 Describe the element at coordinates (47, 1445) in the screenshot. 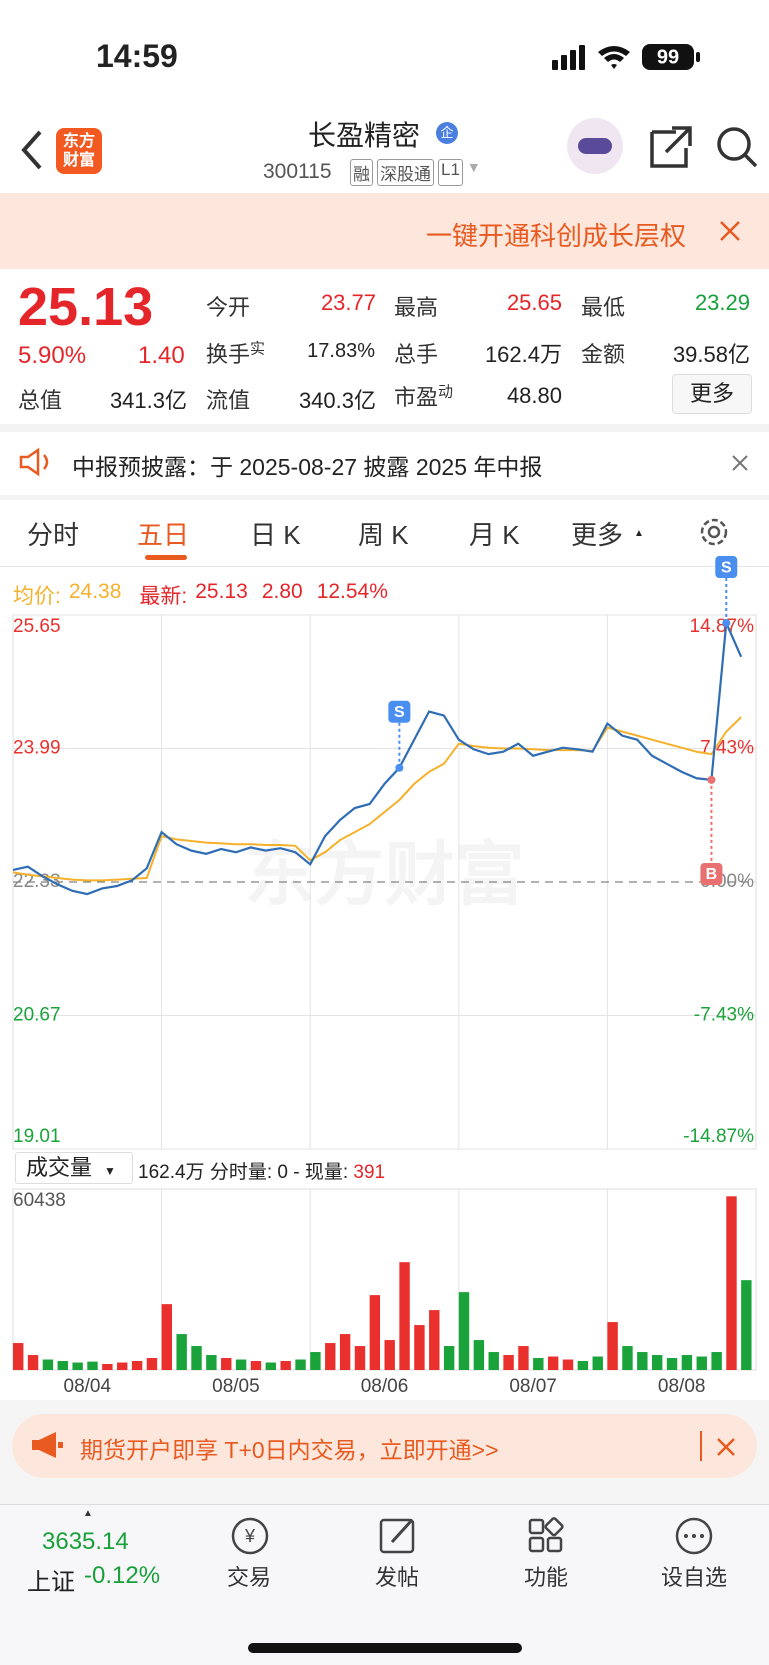

I see `ad-icon` at that location.